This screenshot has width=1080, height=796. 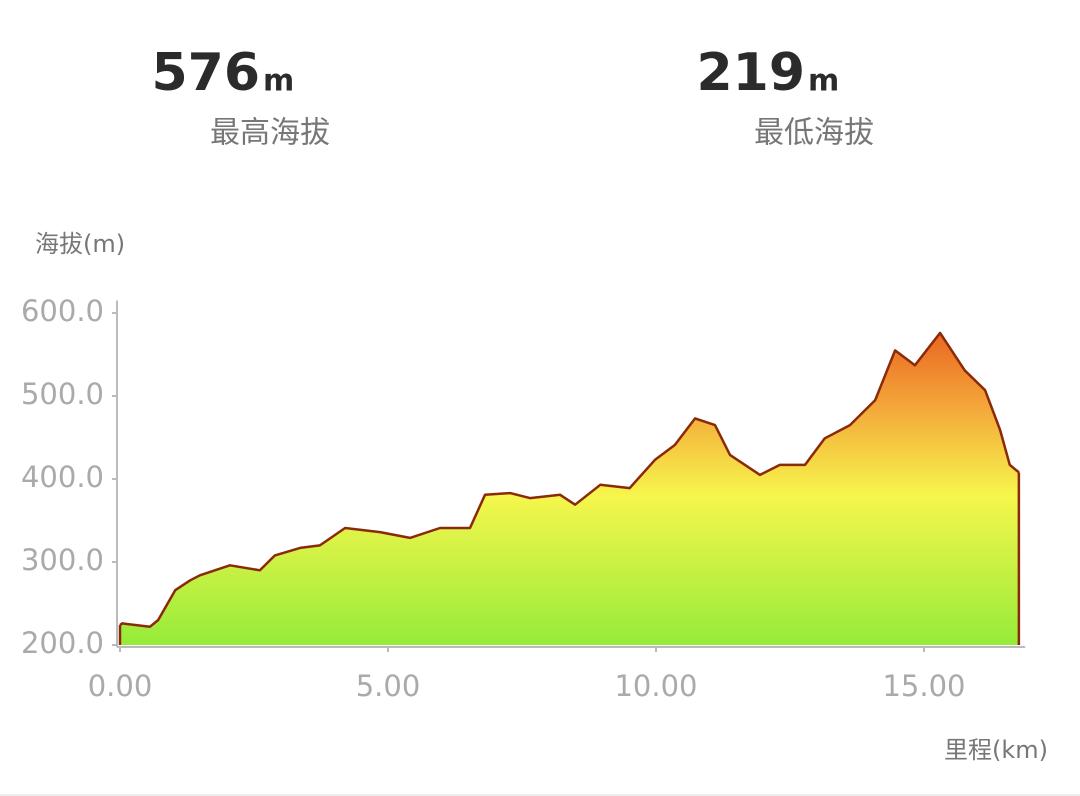 I want to click on y-tick-label: 200.0, so click(x=62, y=643).